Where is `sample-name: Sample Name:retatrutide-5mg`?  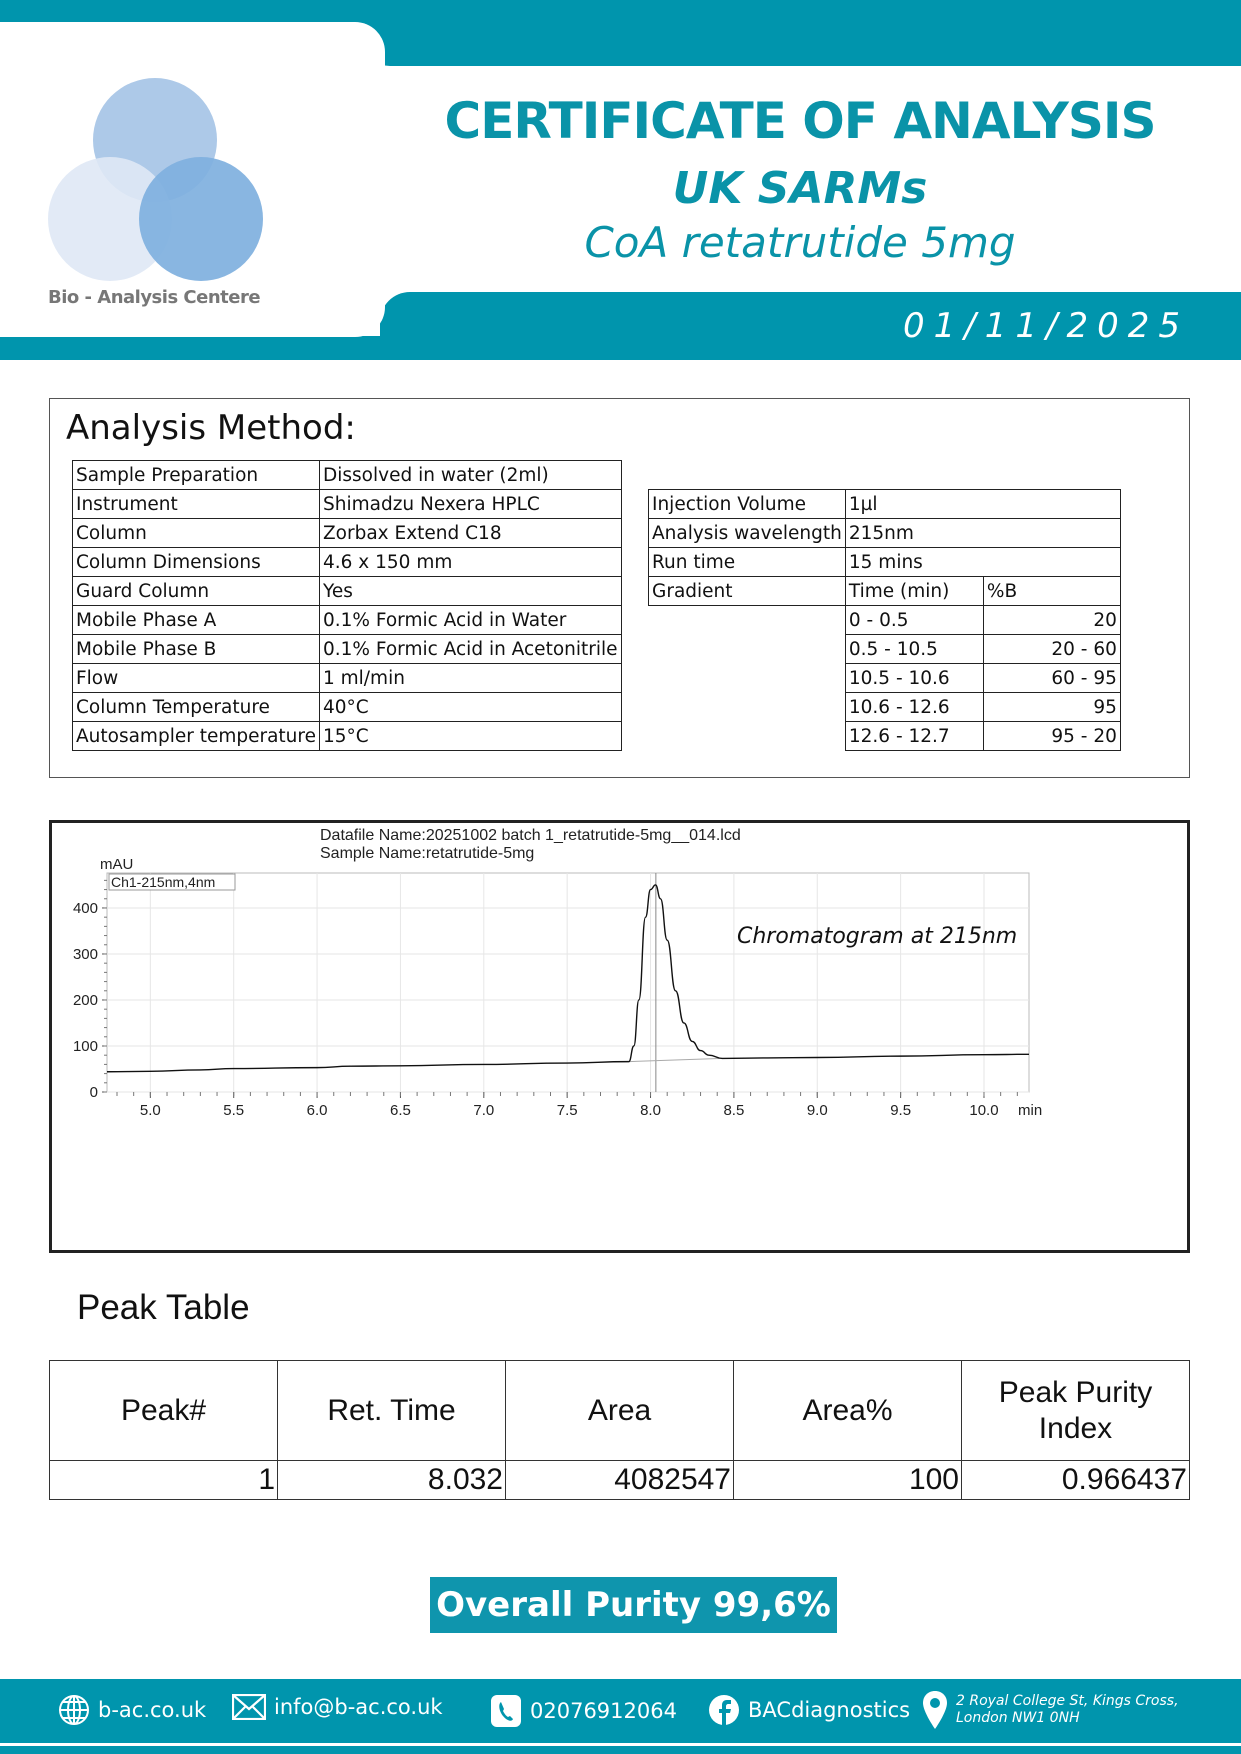
sample-name: Sample Name:retatrutide-5mg is located at coordinates (427, 853).